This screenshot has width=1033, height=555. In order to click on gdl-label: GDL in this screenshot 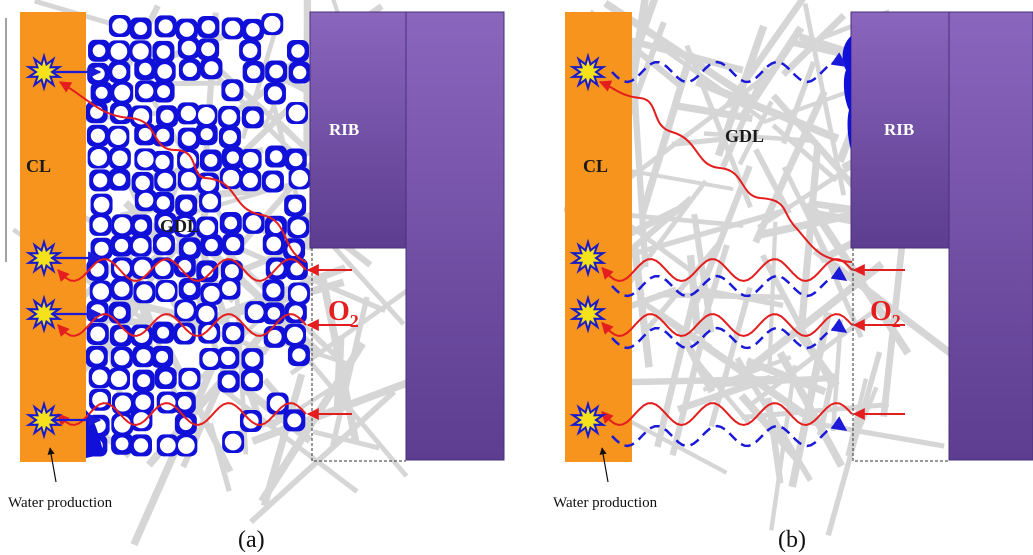, I will do `click(744, 136)`.